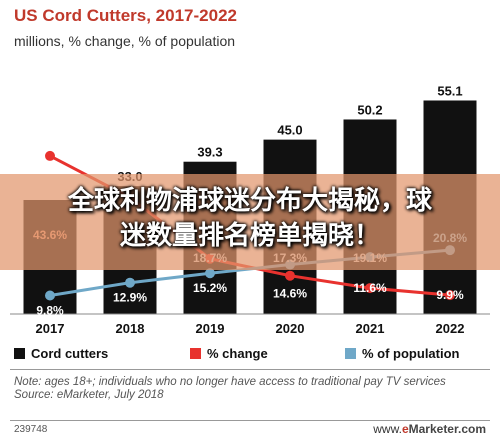 The width and height of the screenshot is (500, 444). Describe the element at coordinates (449, 90) in the screenshot. I see `bar-label-2022: 55.1` at that location.